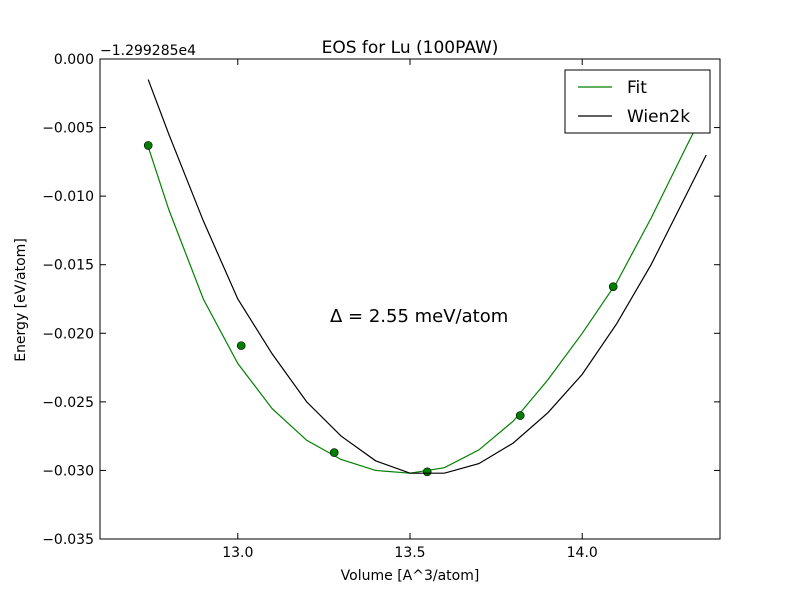 Image resolution: width=800 pixels, height=600 pixels. Describe the element at coordinates (637, 88) in the screenshot. I see `legend-label-fit: Fit` at that location.